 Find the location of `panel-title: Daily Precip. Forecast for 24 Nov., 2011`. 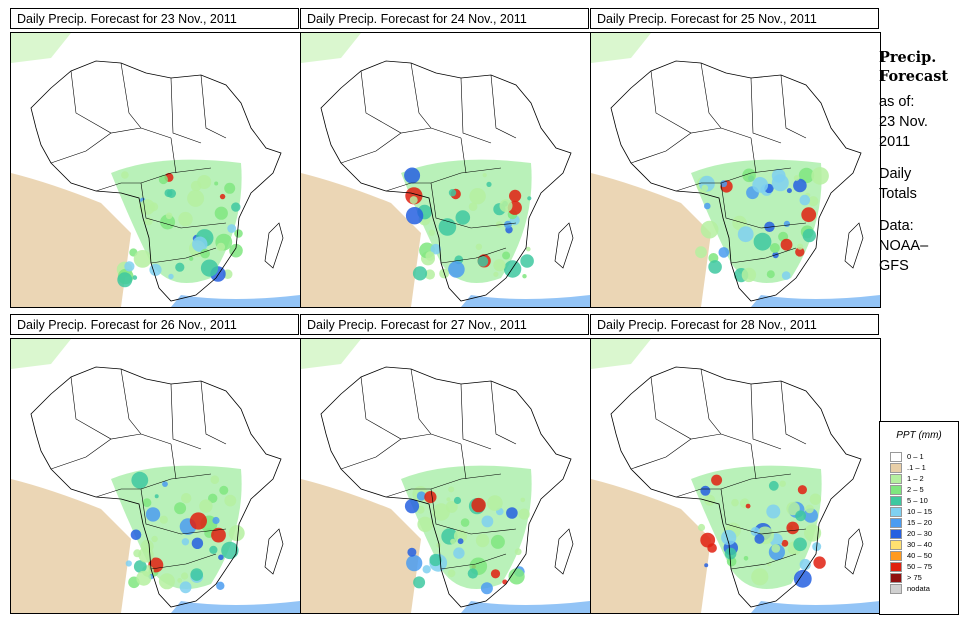

panel-title: Daily Precip. Forecast for 24 Nov., 2011 is located at coordinates (444, 18).